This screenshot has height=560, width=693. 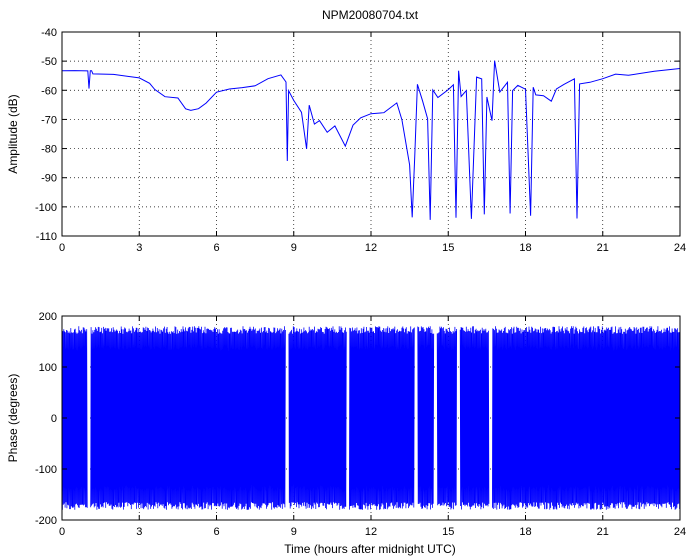 What do you see at coordinates (62, 248) in the screenshot?
I see `amplitude-x-tick-label: 0` at bounding box center [62, 248].